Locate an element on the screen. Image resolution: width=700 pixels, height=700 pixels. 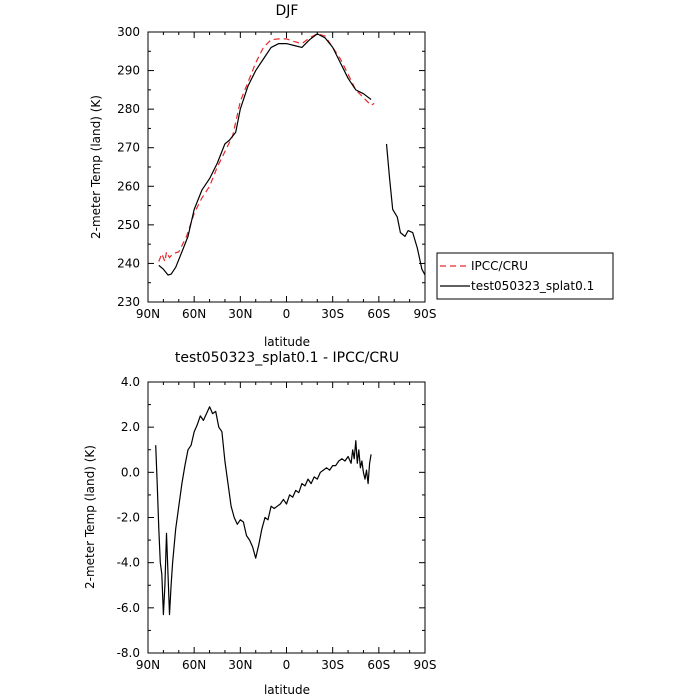
bottom-series is located at coordinates (263, 511).